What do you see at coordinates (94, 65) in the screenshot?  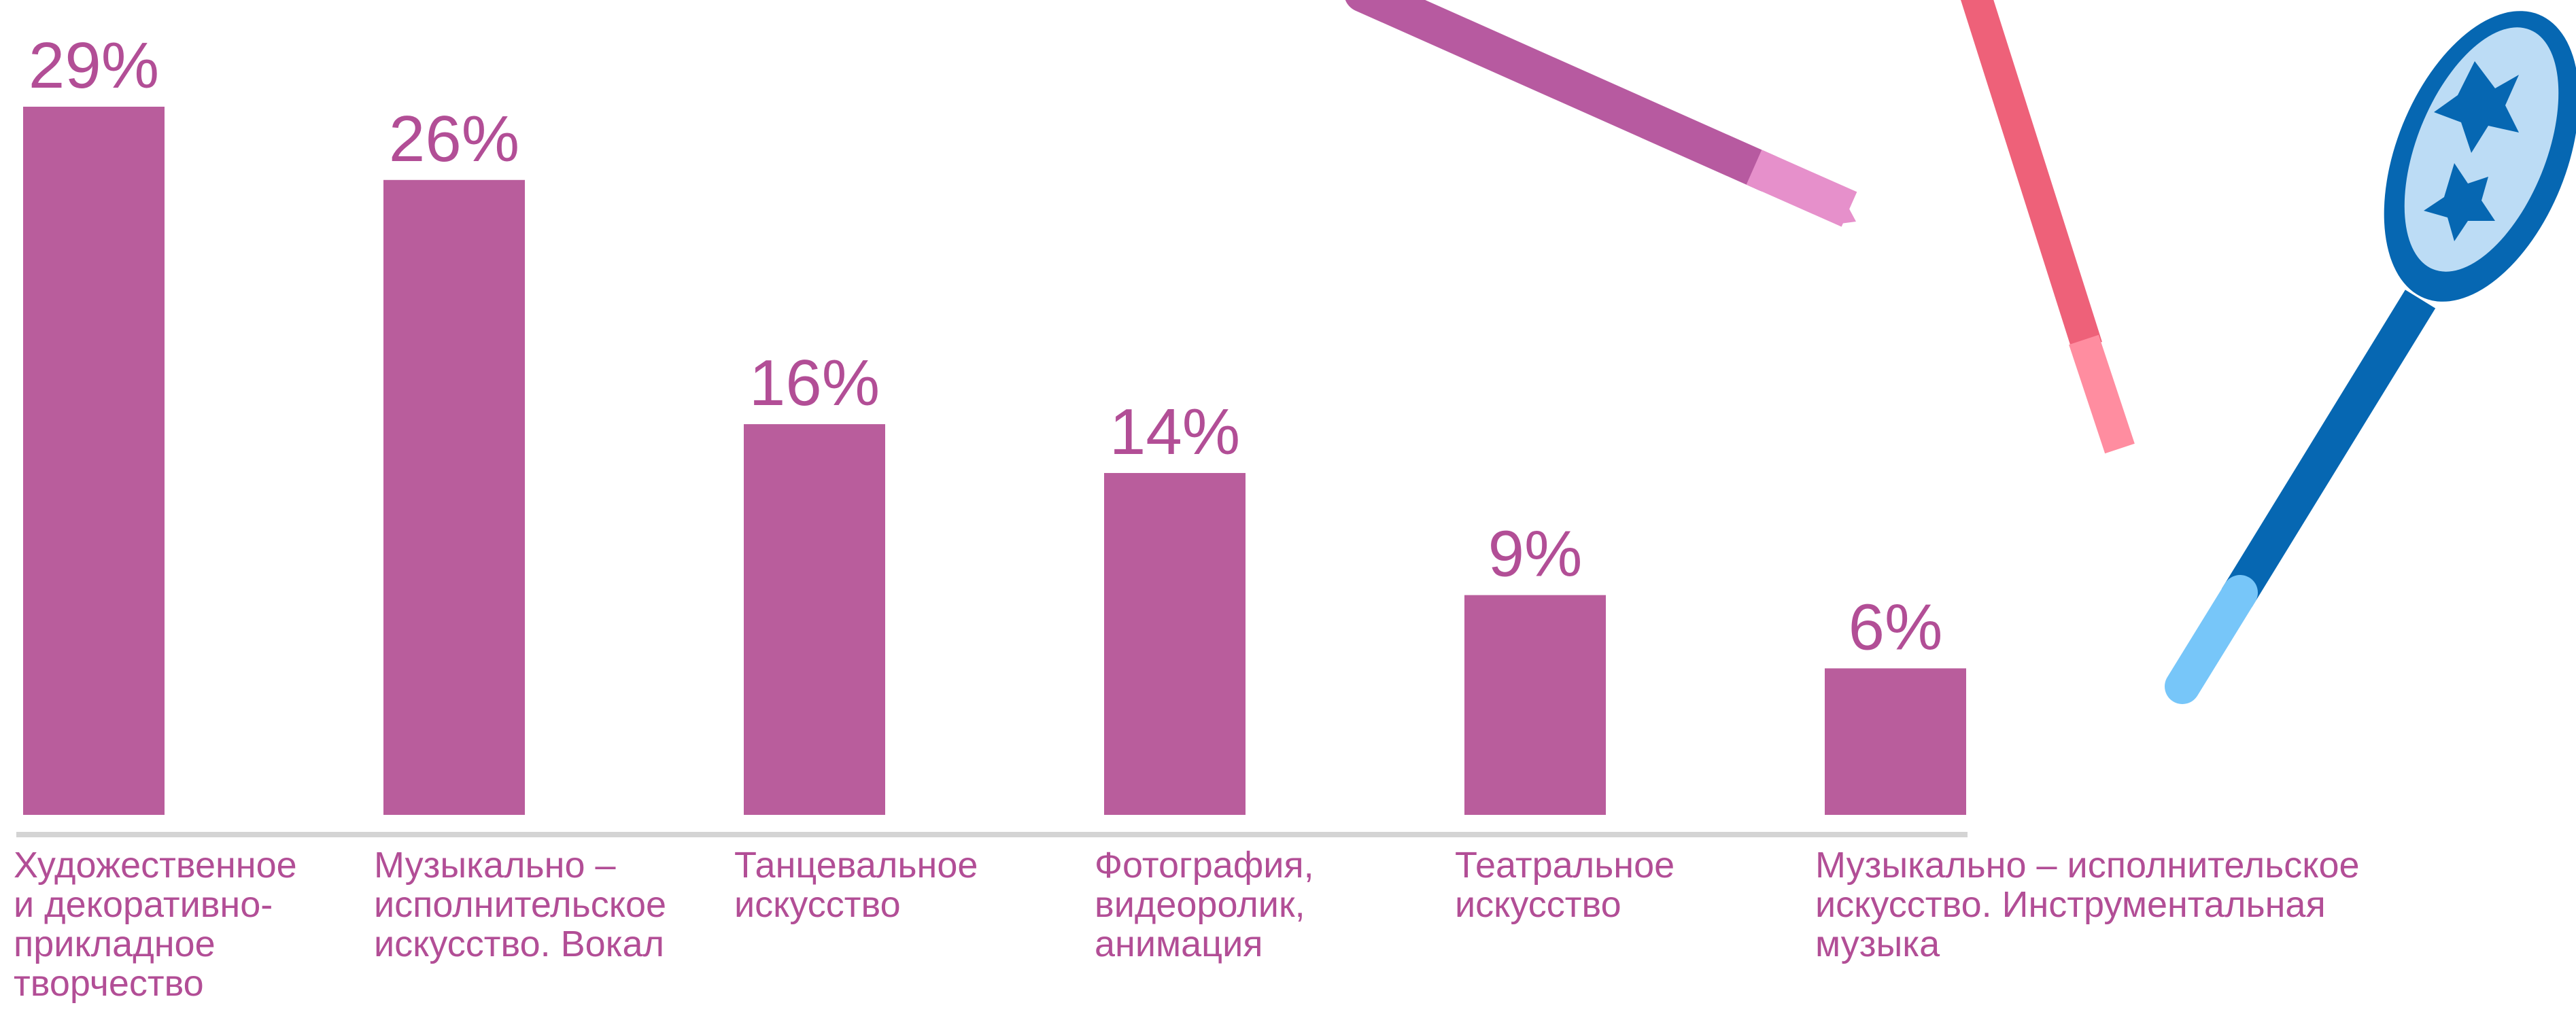 I see `value-label: 29%` at bounding box center [94, 65].